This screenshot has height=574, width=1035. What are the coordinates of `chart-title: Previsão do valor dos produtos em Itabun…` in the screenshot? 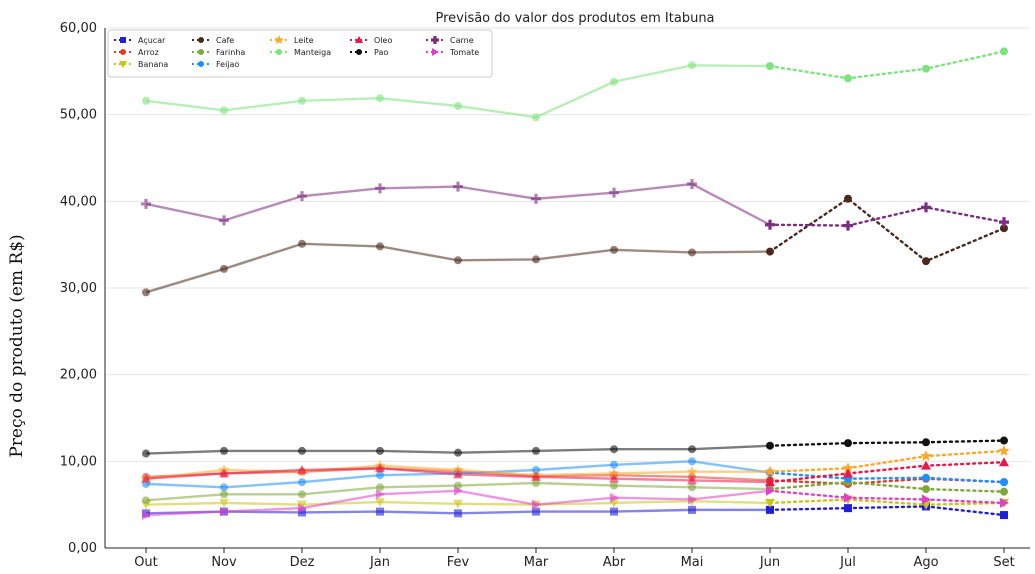 It's located at (574, 18).